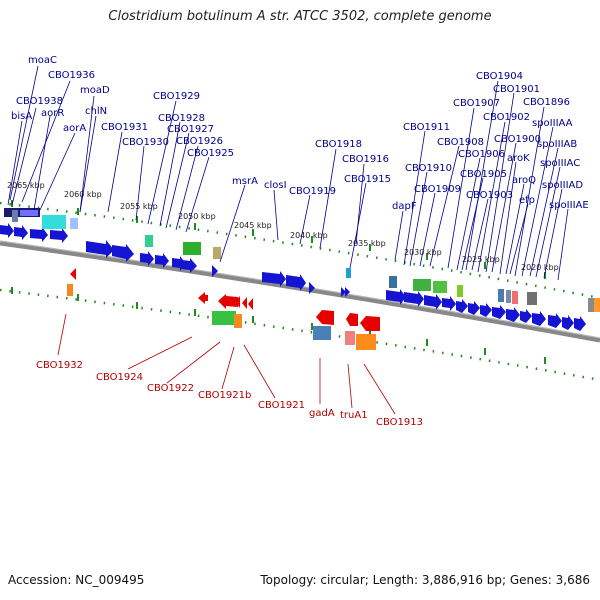 The image size is (600, 600). Describe the element at coordinates (21, 116) in the screenshot. I see `gene-label: bisA` at that location.